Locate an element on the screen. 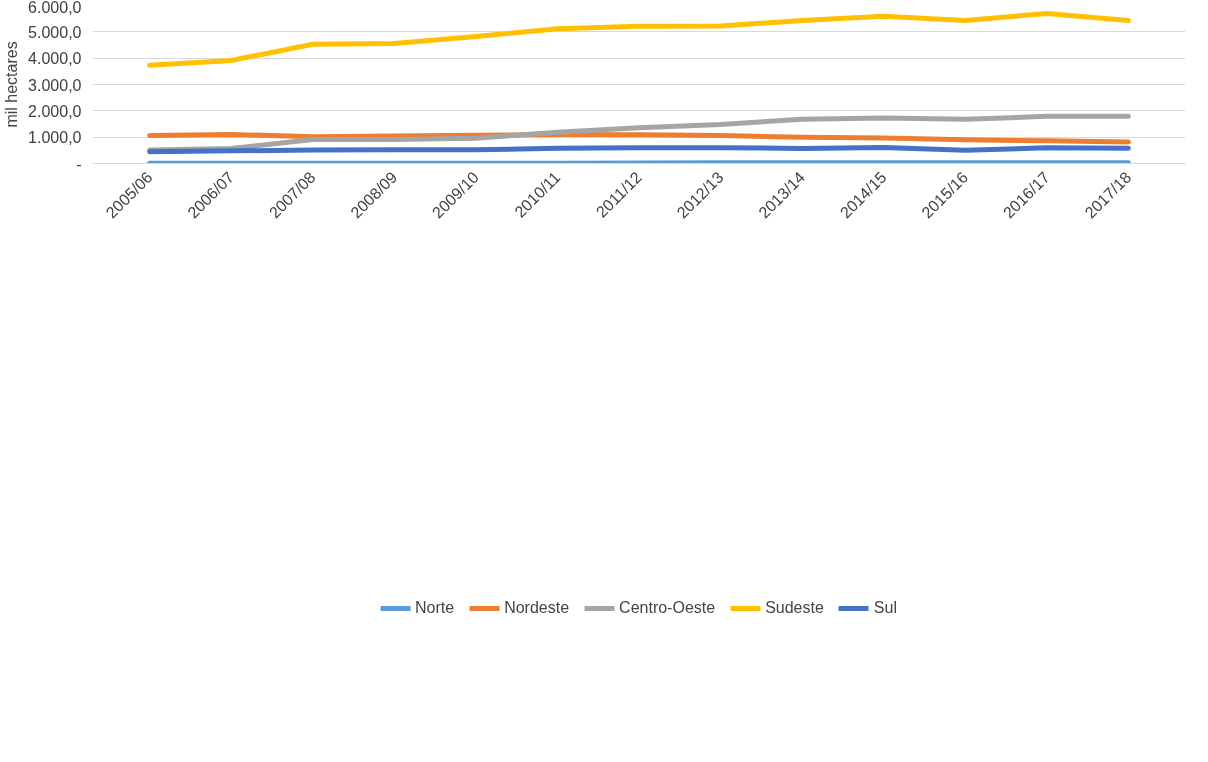 This screenshot has height=762, width=1208. legend-label: Sul is located at coordinates (885, 607).